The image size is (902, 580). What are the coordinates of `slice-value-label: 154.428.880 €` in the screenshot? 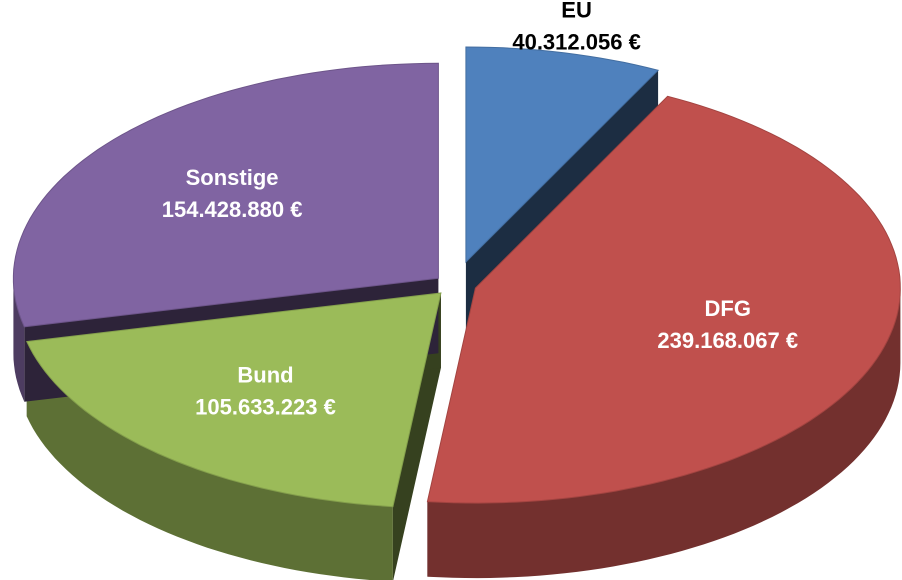 It's located at (232, 209).